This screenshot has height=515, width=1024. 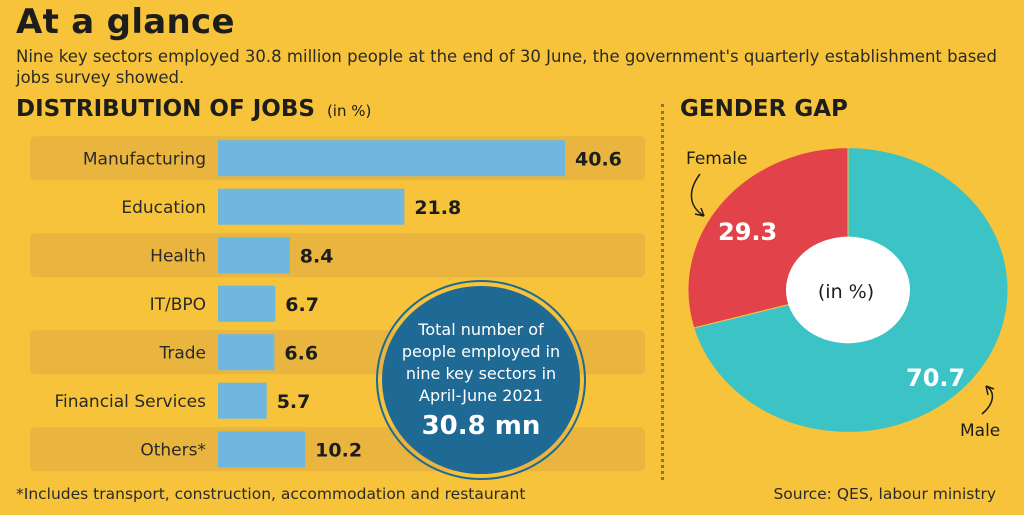 What do you see at coordinates (980, 431) in the screenshot?
I see `donut-legend-male: Male` at bounding box center [980, 431].